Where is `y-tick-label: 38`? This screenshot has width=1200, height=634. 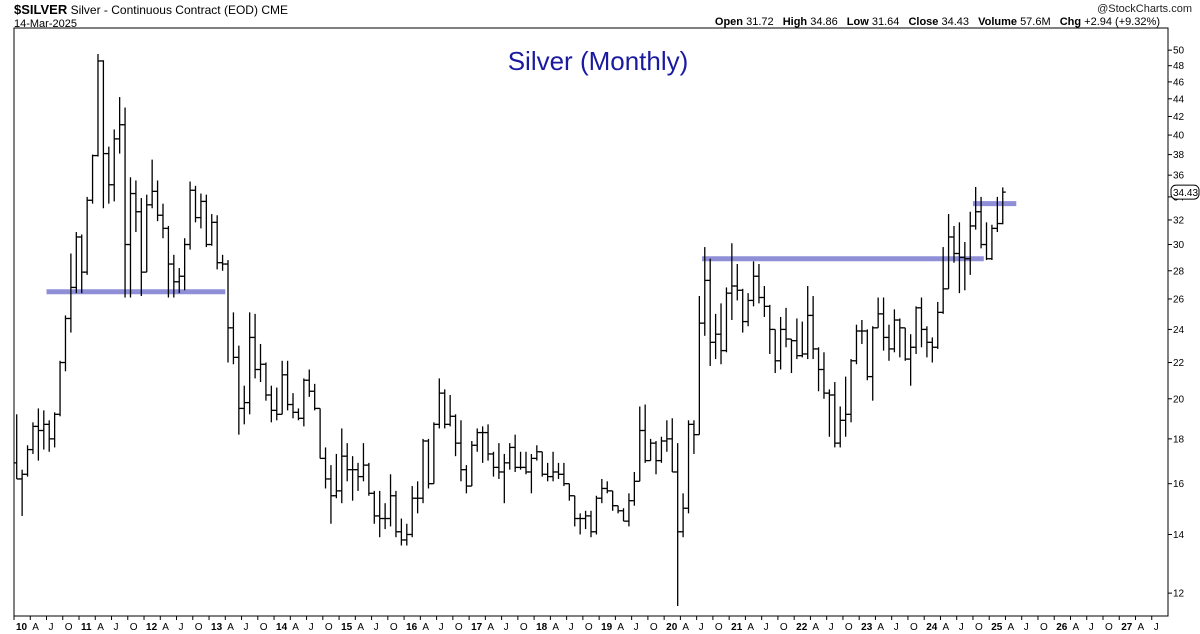 y-tick-label: 38 is located at coordinates (1179, 155).